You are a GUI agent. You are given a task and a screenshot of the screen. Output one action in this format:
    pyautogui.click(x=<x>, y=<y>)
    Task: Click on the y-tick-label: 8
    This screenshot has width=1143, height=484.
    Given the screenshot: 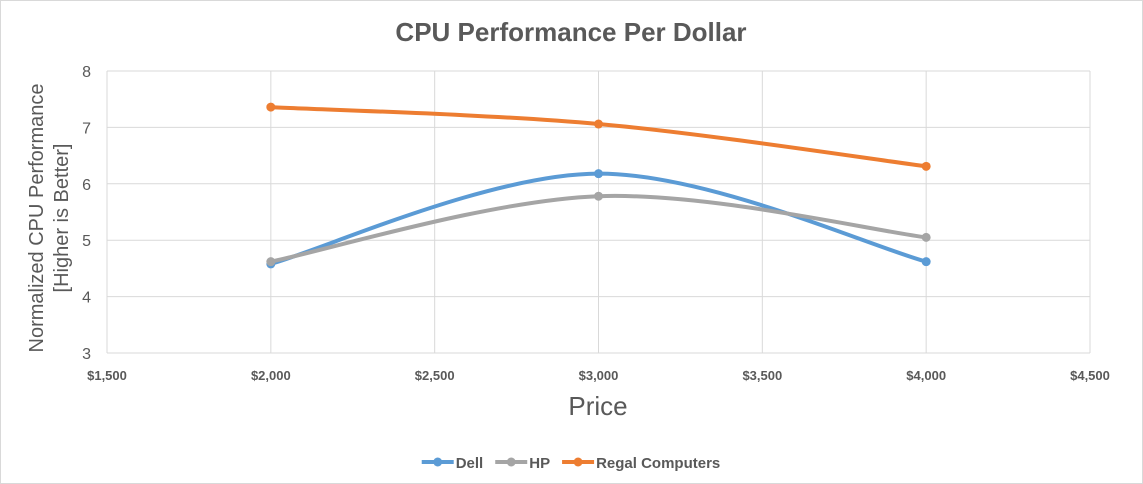 What is the action you would take?
    pyautogui.click(x=86, y=72)
    